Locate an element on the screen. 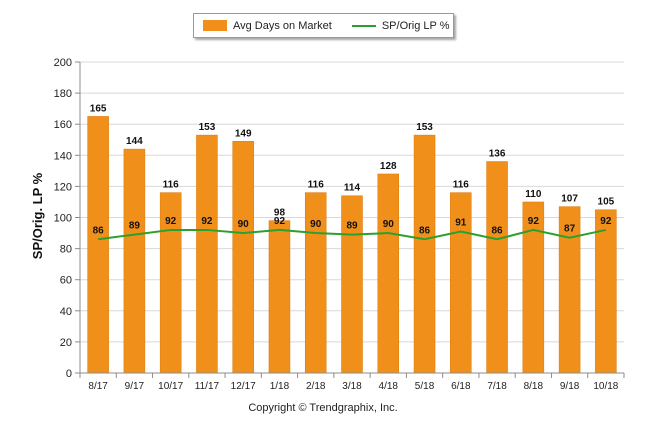 Image resolution: width=646 pixels, height=434 pixels. x-tick-label: 8/17 is located at coordinates (98, 386).